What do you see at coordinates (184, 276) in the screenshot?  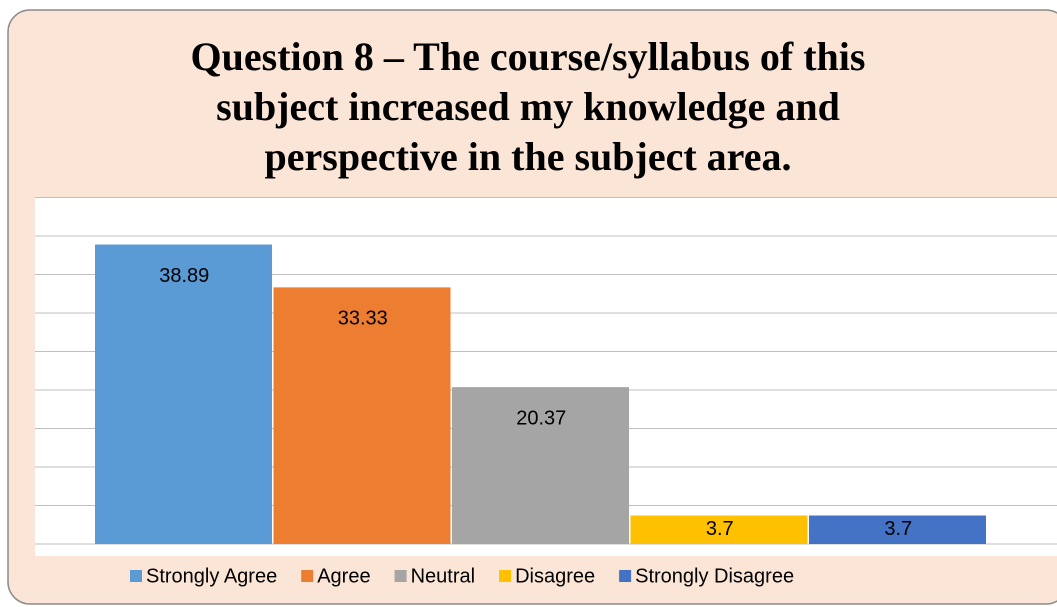 I see `value-label: 38.89` at bounding box center [184, 276].